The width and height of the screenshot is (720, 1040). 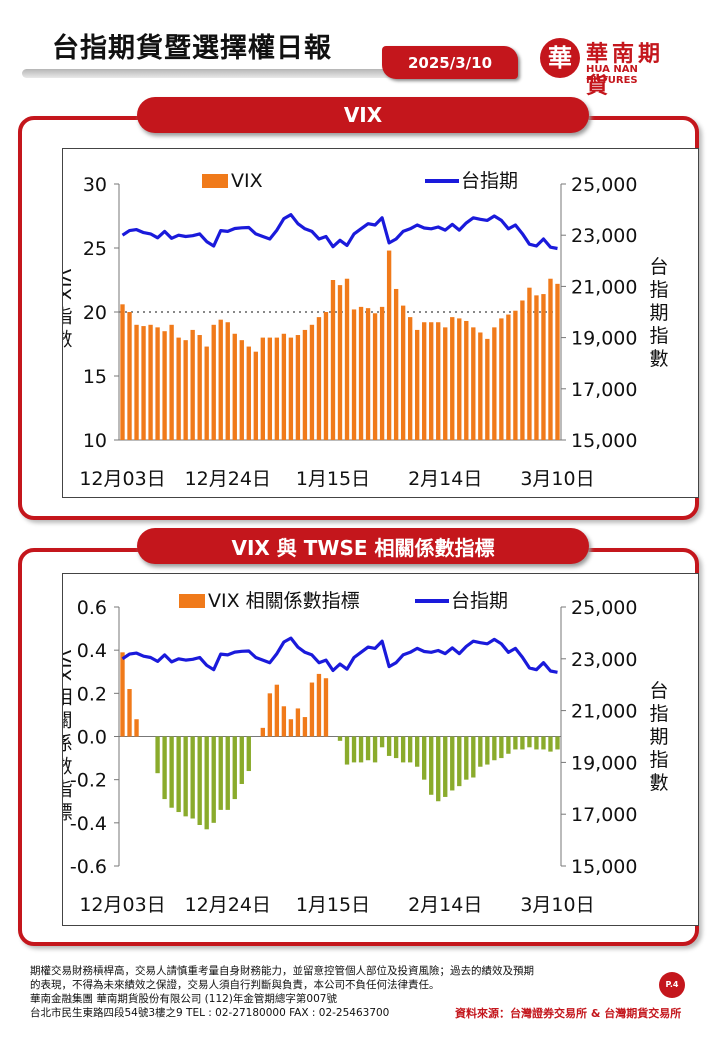 What do you see at coordinates (69, 666) in the screenshot?
I see `y-axis-title-part: VIX` at bounding box center [69, 666].